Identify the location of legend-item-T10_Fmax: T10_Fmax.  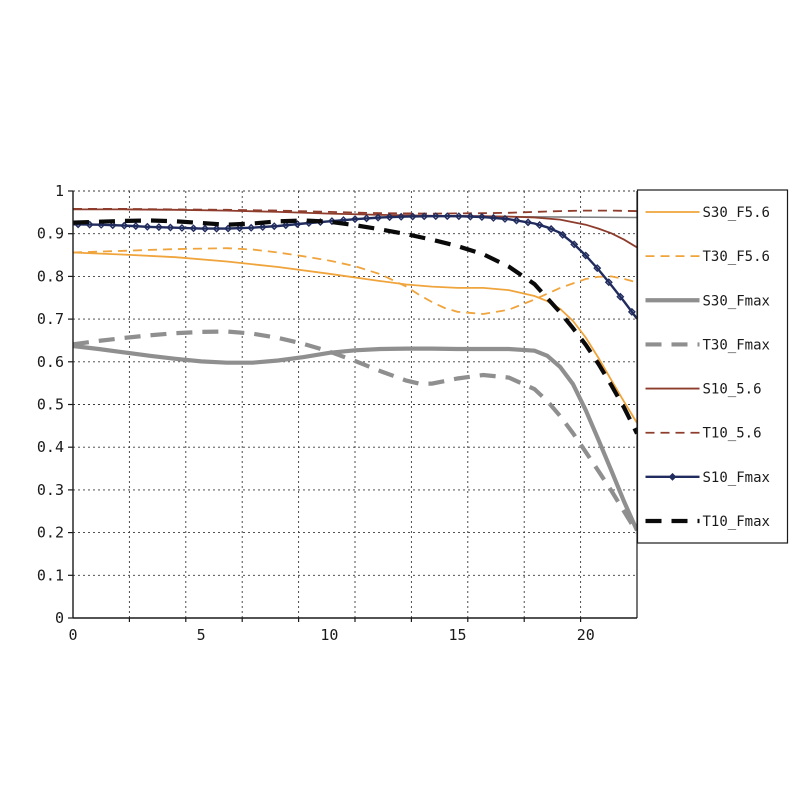
(707, 522).